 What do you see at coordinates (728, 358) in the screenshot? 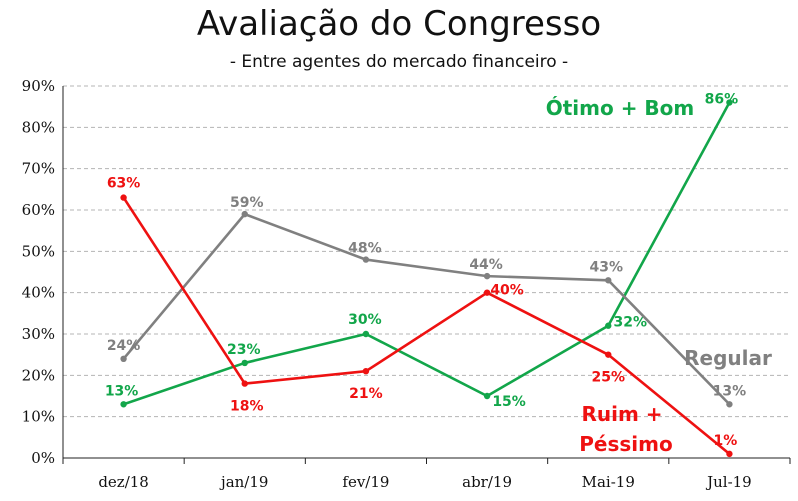
I see `series-name-label: Regular` at bounding box center [728, 358].